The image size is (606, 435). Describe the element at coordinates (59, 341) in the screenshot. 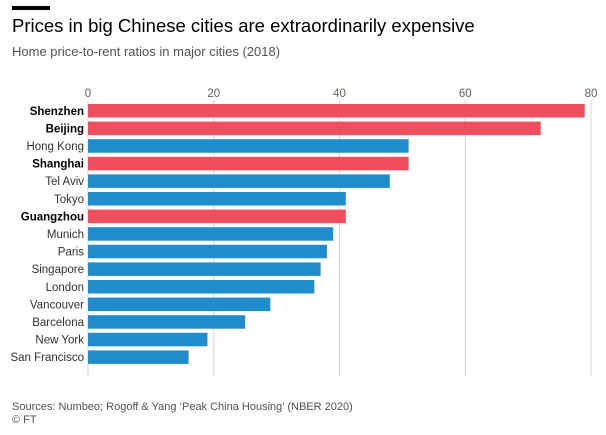

I see `category-label: New York` at that location.